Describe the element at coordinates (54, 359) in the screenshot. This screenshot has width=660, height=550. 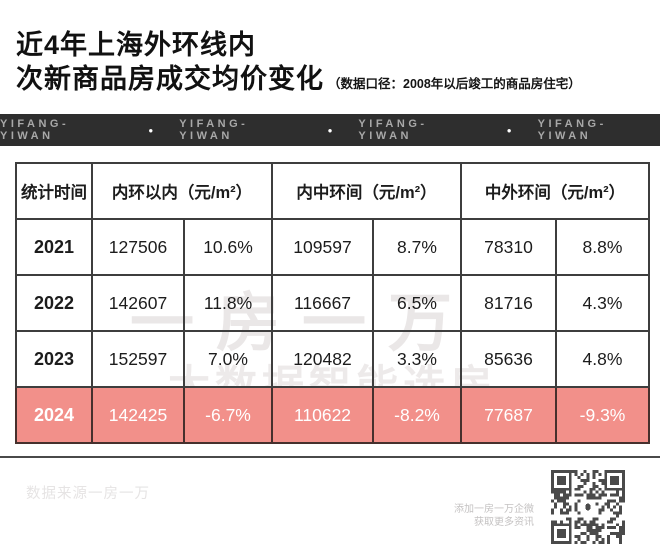
I see `year-cell: 2023` at that location.